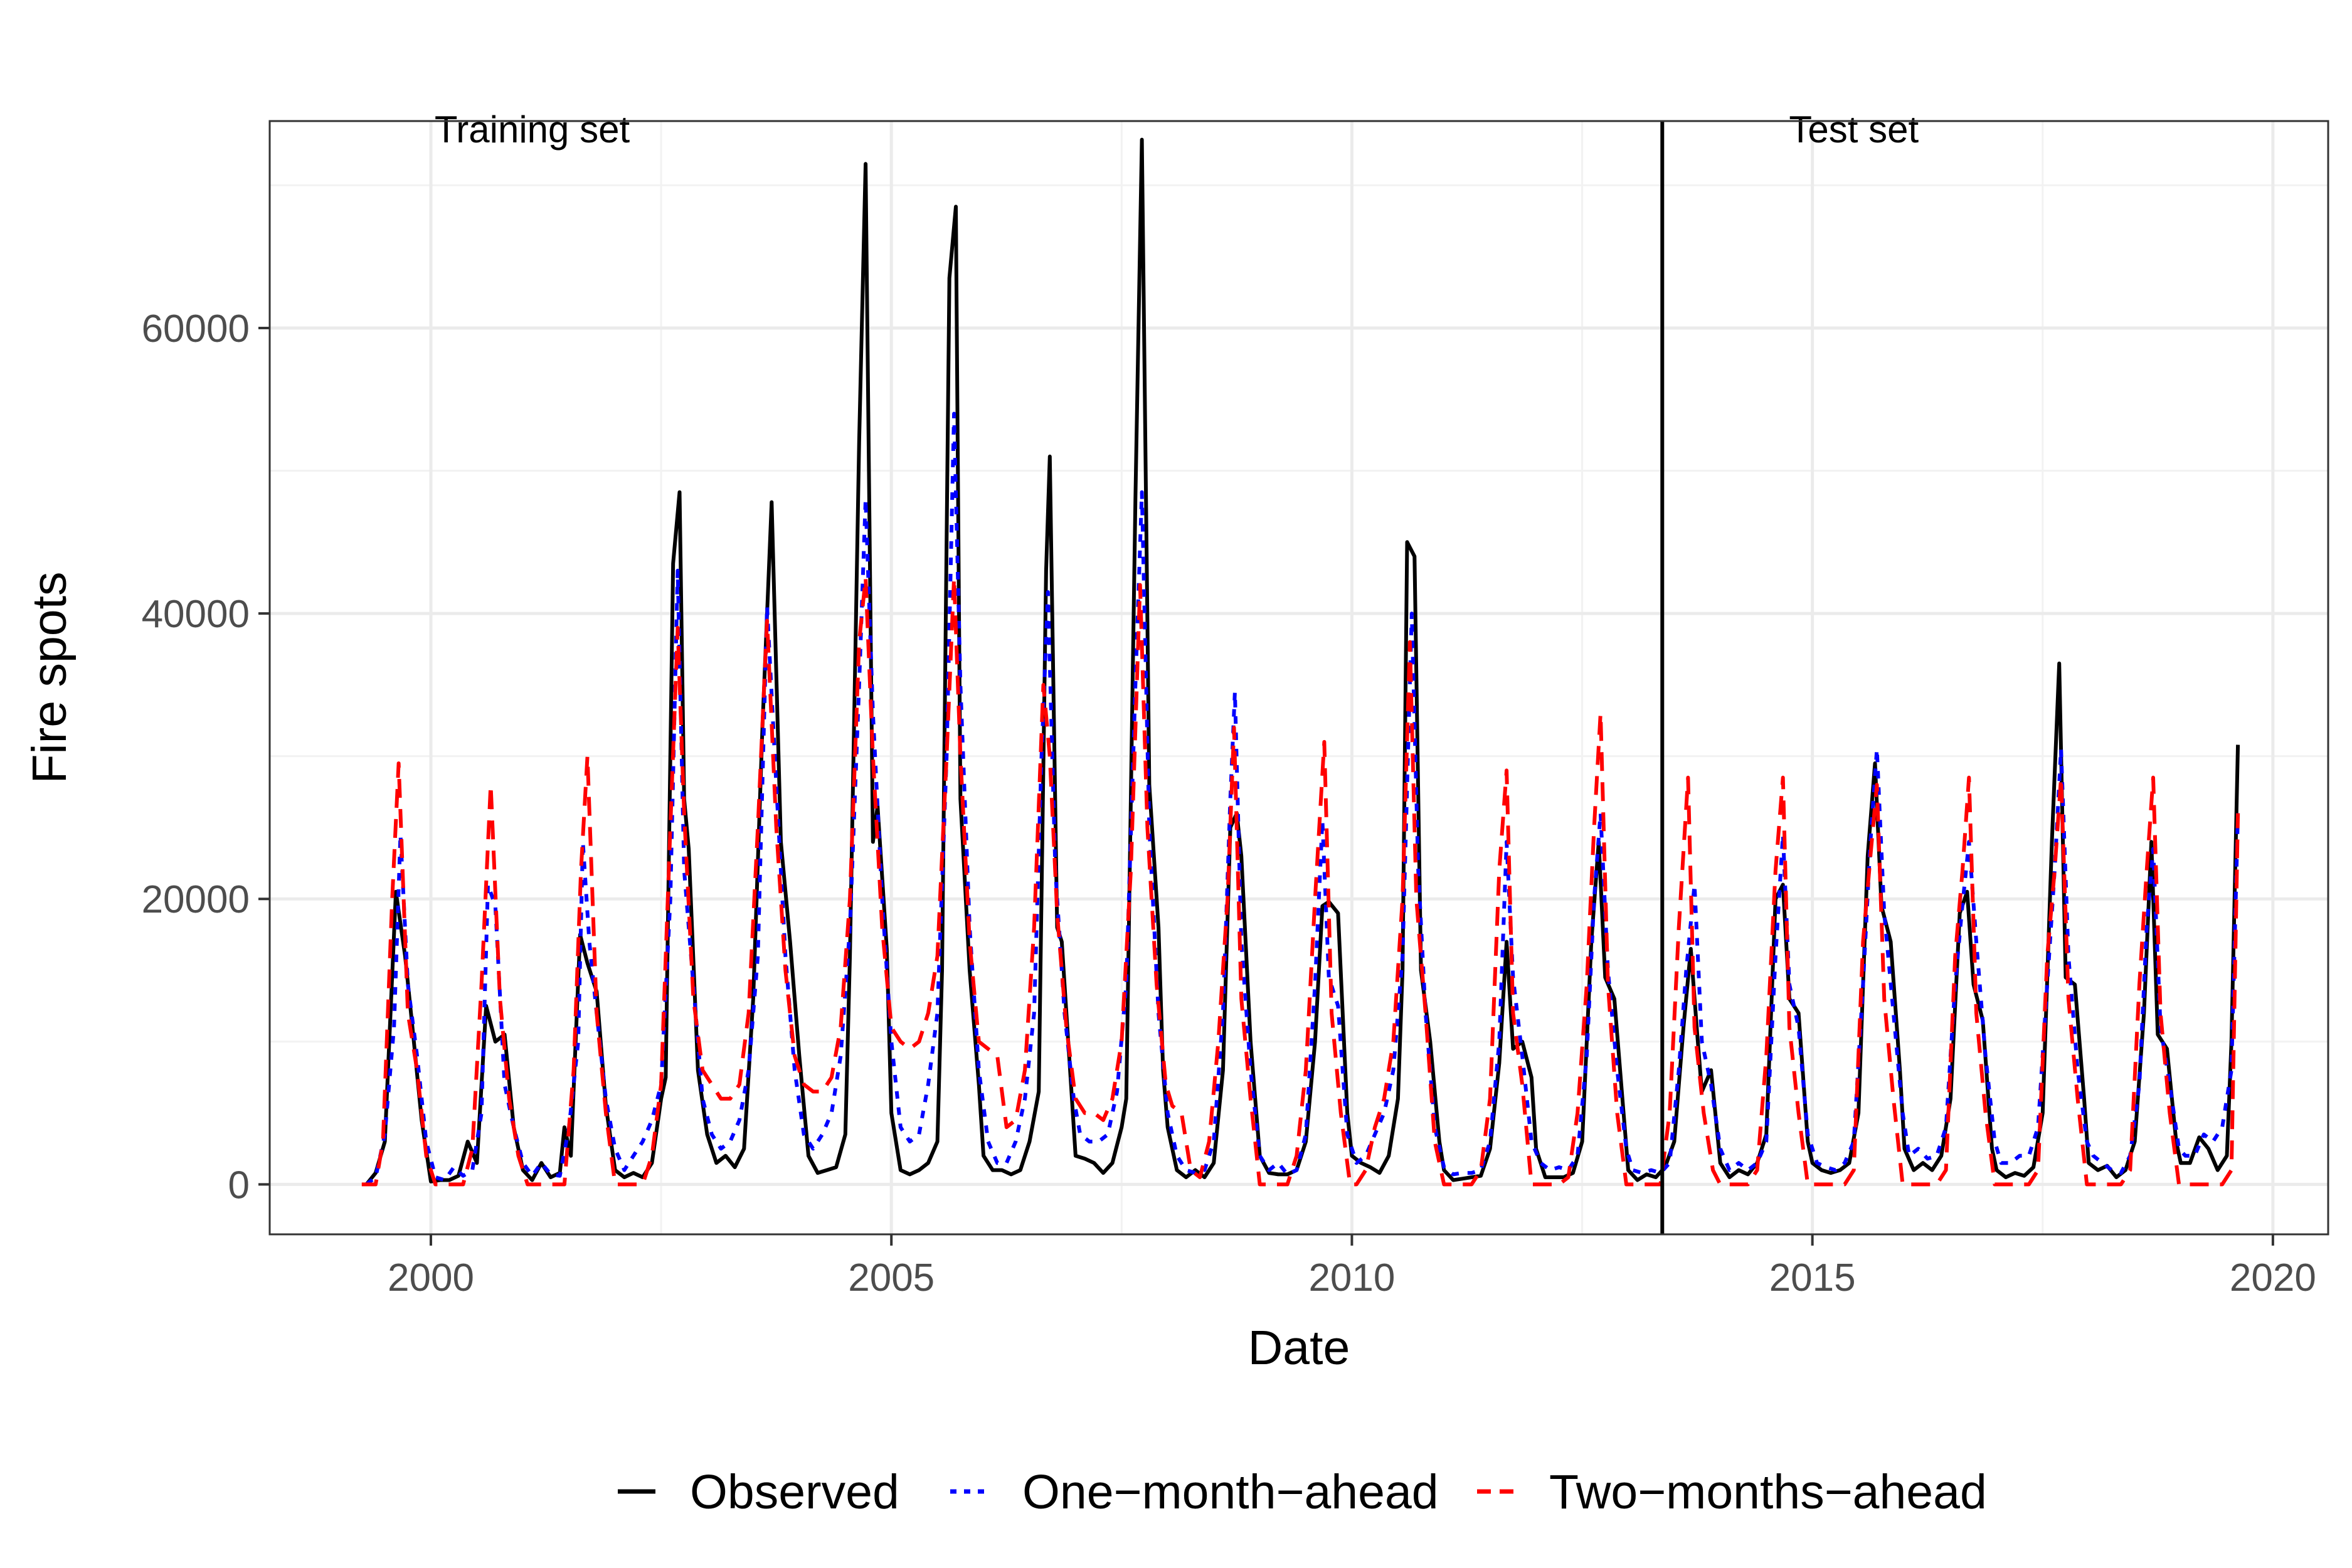 The width and height of the screenshot is (2352, 1568). I want to click on y-tick-label: 40000, so click(196, 614).